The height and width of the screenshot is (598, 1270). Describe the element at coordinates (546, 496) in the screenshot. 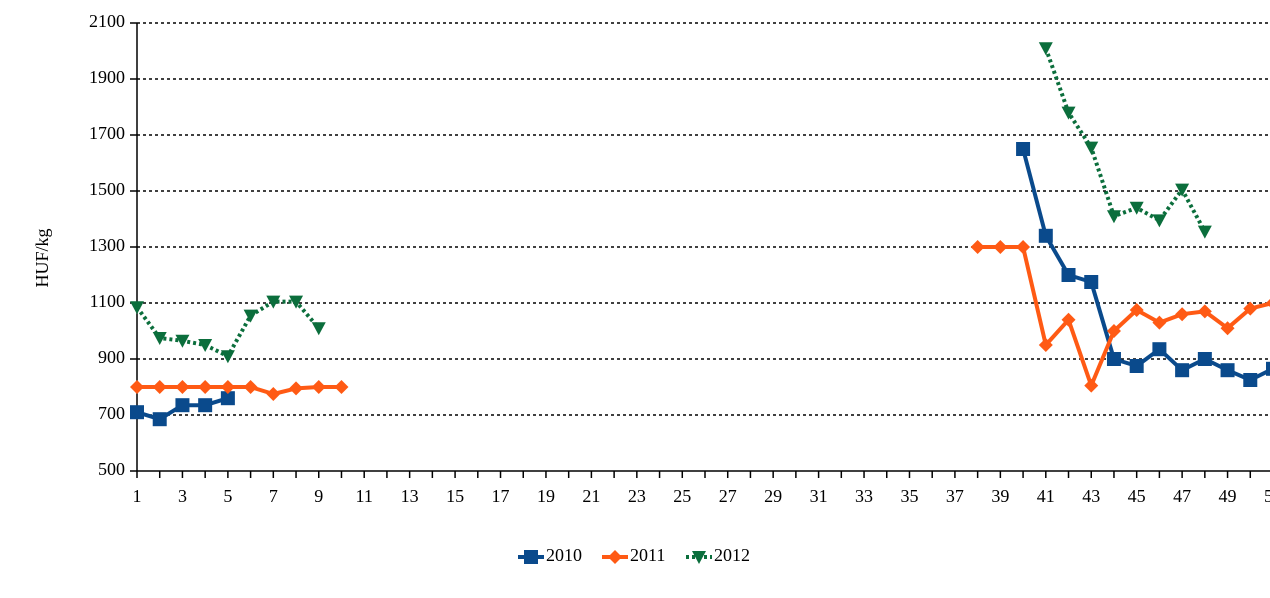

I see `x-tick-label: 19` at that location.